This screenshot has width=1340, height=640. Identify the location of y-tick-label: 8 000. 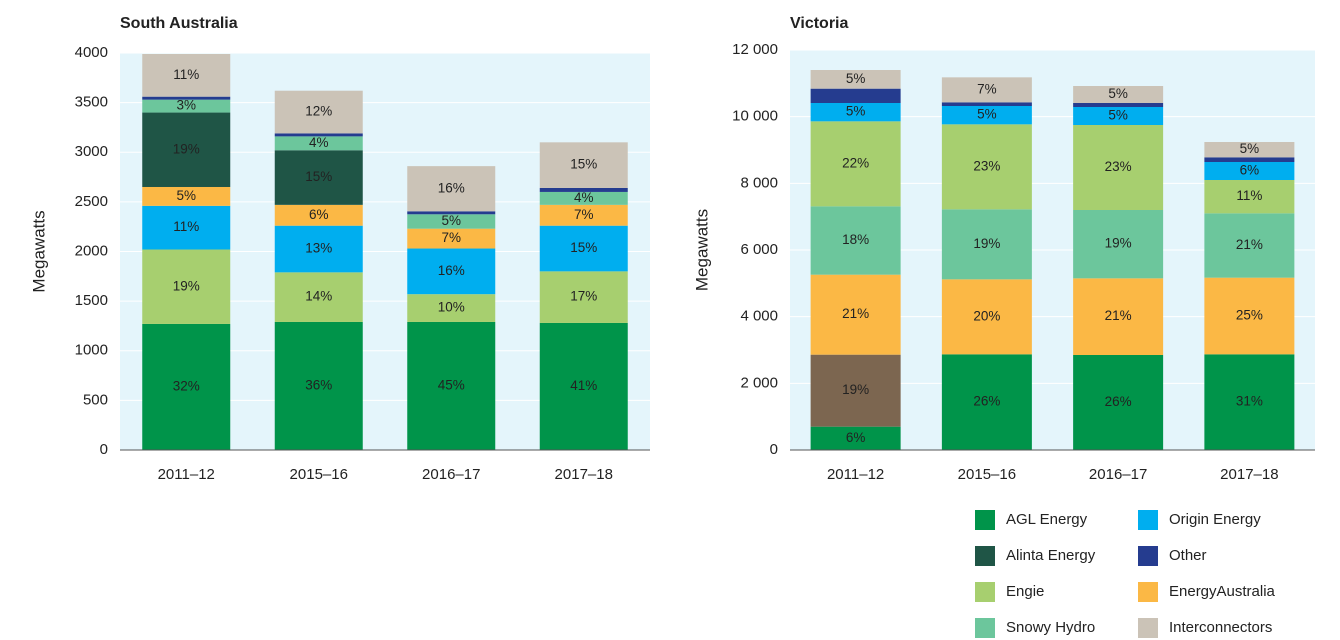
(759, 182).